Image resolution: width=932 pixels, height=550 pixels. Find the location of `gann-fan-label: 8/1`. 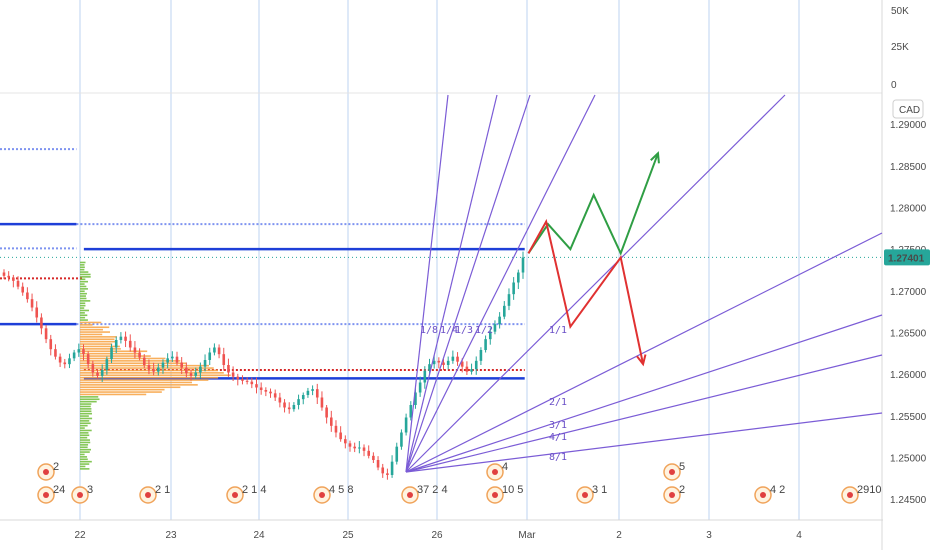

gann-fan-label: 8/1 is located at coordinates (558, 457).